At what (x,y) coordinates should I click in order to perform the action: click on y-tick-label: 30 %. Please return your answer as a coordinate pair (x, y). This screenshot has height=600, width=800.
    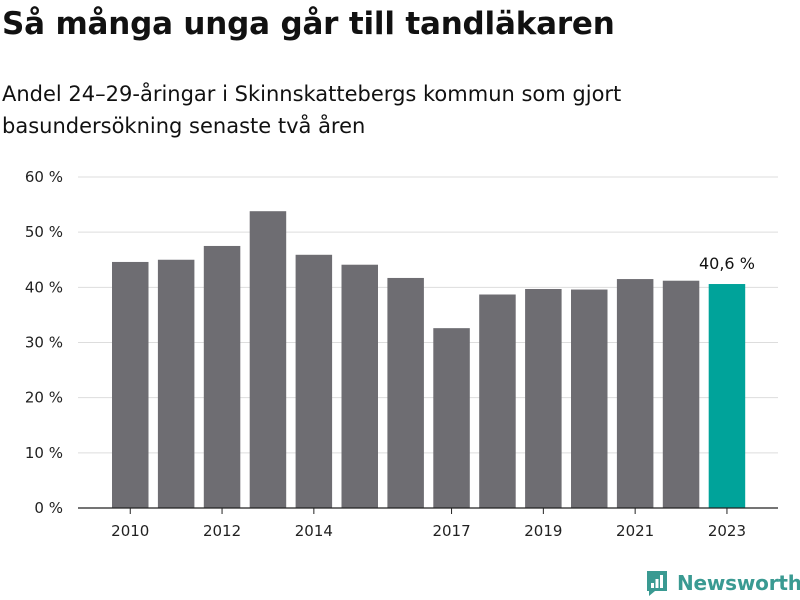
    Looking at the image, I should click on (44, 343).